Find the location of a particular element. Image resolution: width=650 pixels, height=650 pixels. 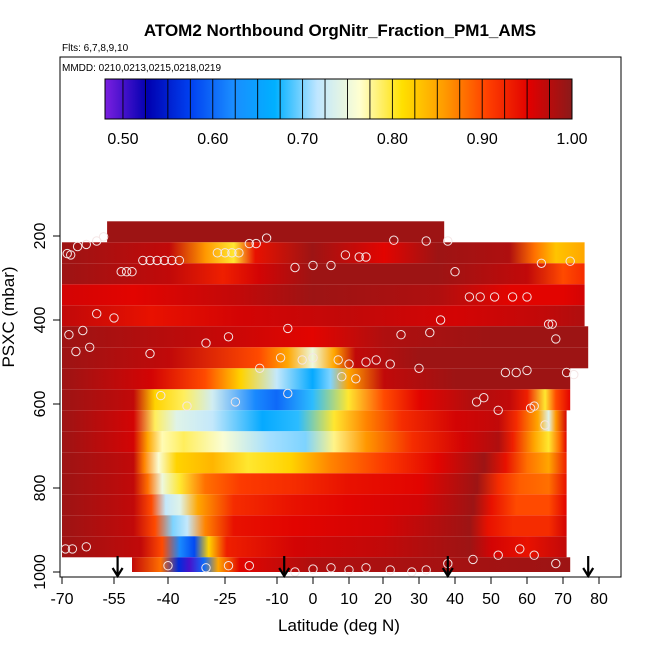

y-tick-label: 800 is located at coordinates (40, 488).